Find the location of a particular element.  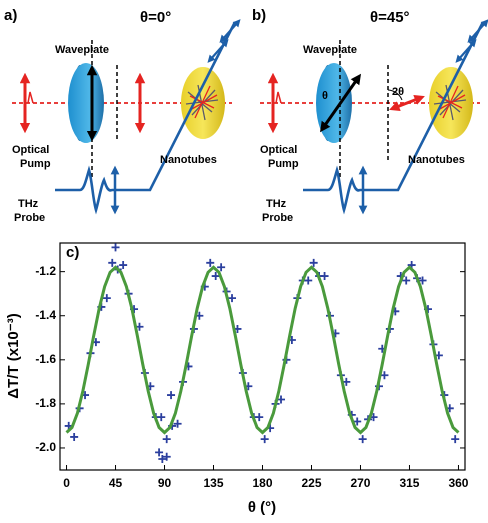

y-tick-label: -1.2 is located at coordinates (45, 271).